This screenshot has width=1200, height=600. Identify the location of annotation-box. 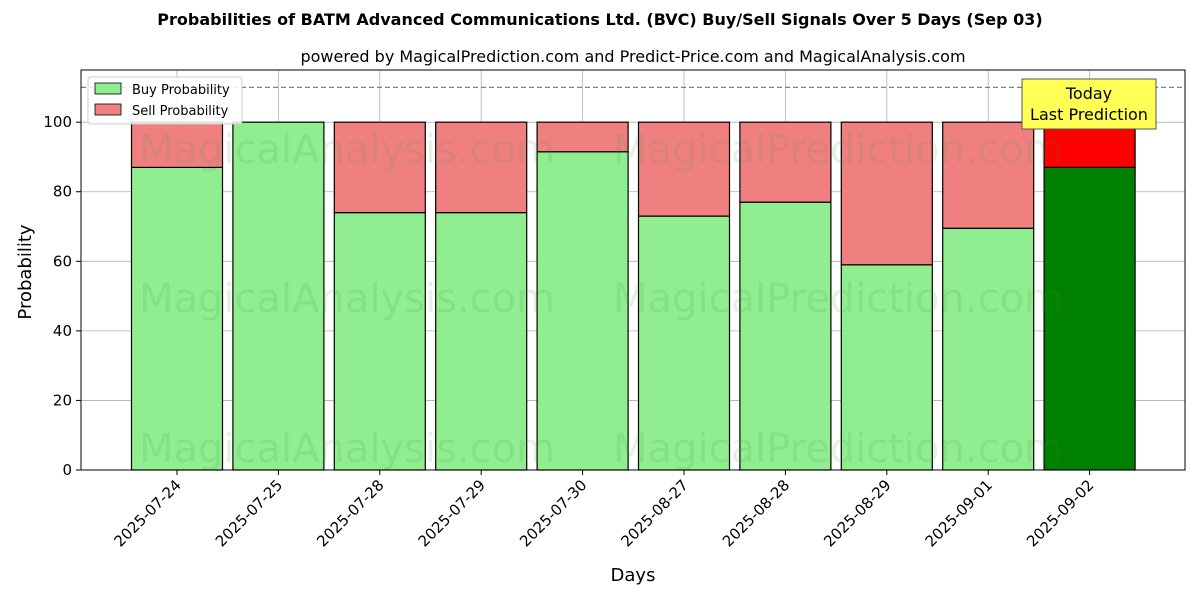
(1089, 104).